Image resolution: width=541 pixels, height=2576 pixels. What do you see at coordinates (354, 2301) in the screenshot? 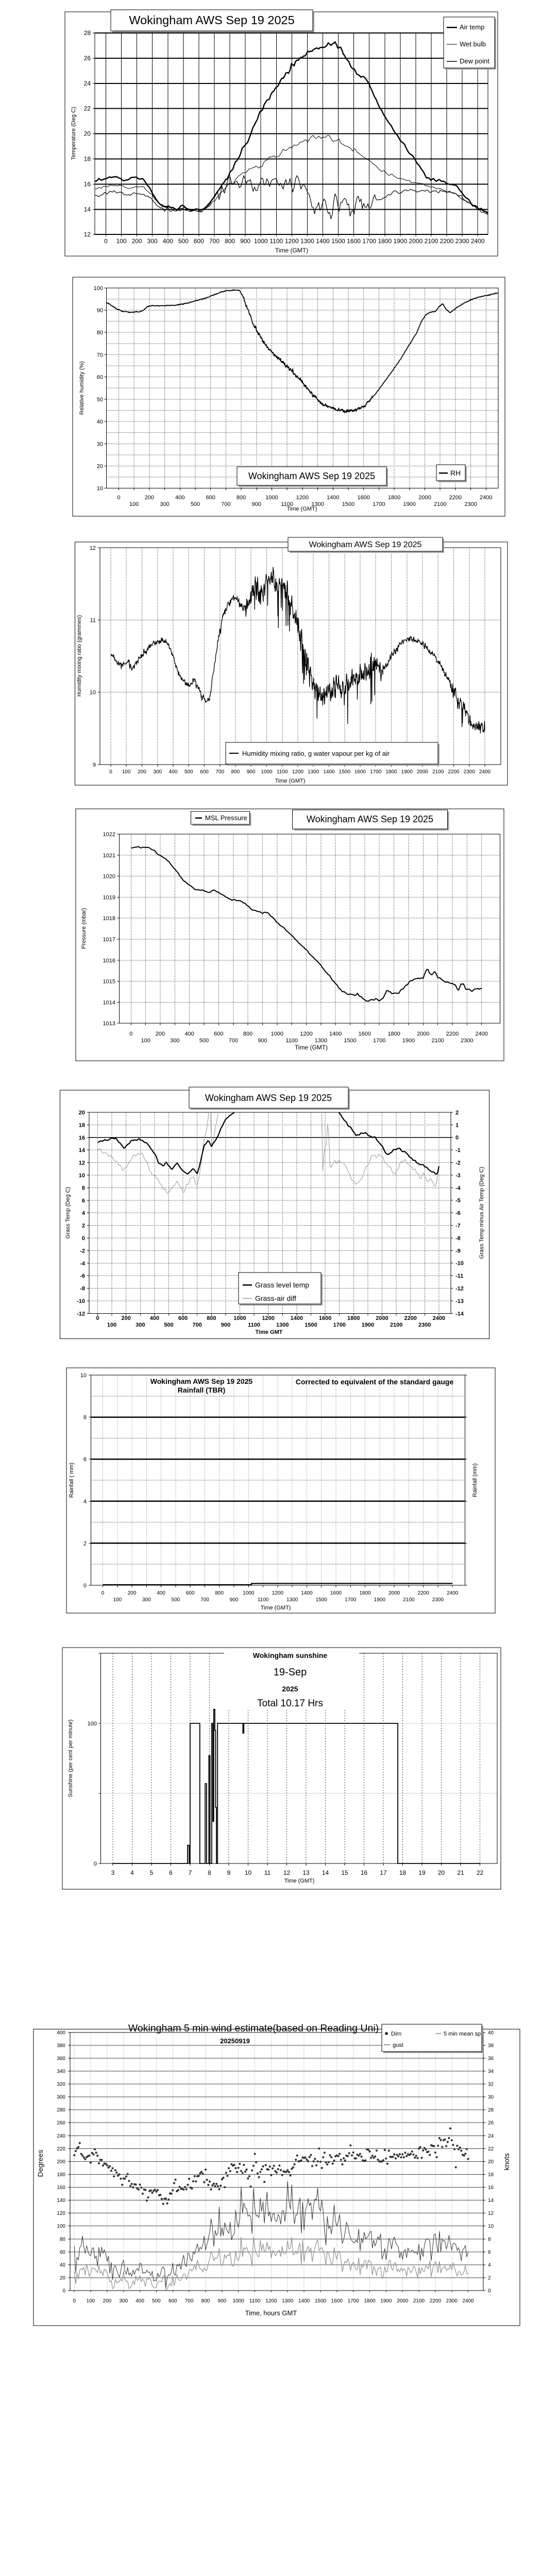
I see `svg-text: 1700` at bounding box center [354, 2301].